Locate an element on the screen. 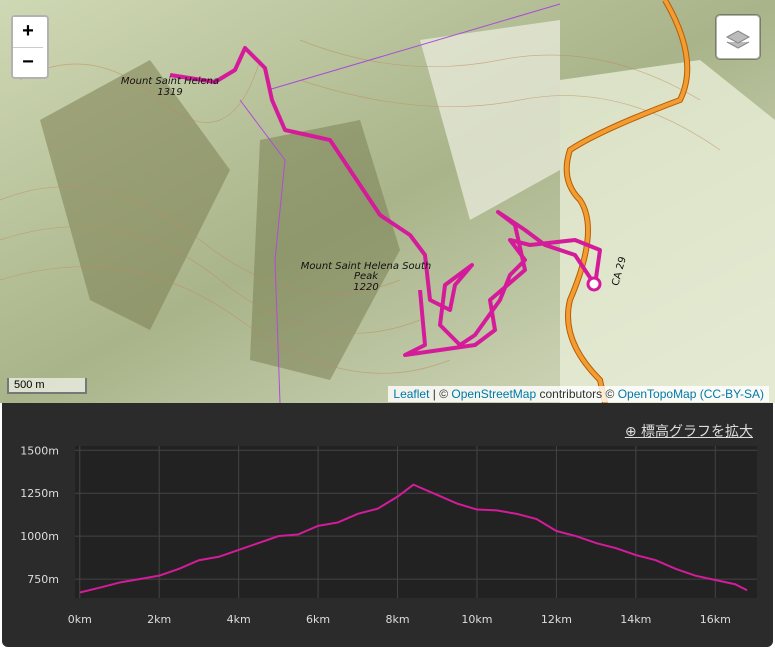  scale-bar: 500 m is located at coordinates (47, 386).